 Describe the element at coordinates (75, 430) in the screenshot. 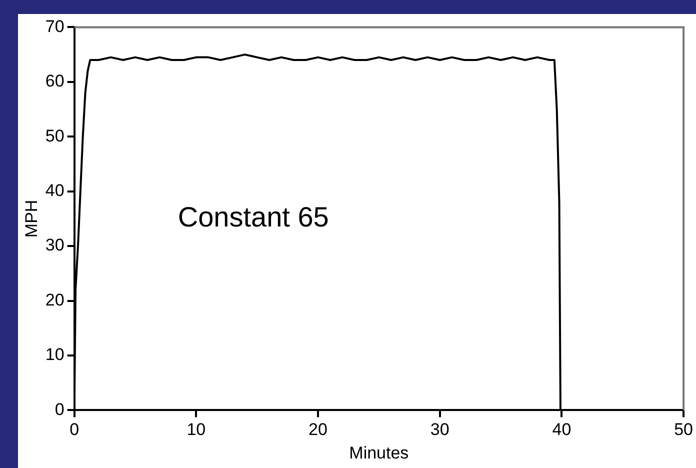

I see `x-tick-label: 0` at that location.